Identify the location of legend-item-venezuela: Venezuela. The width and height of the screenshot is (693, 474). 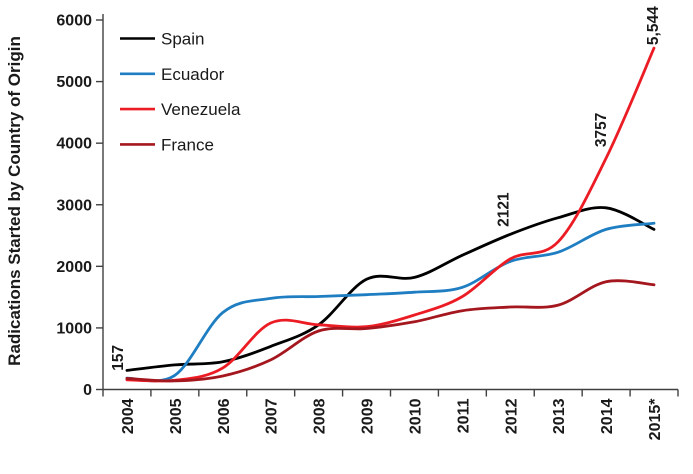
(180, 109).